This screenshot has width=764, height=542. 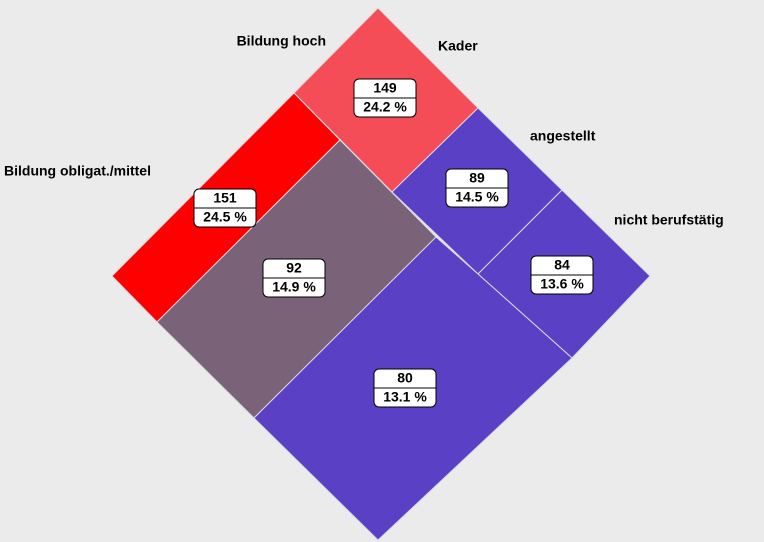 I want to click on column-label: nicht berufstätig, so click(x=669, y=220).